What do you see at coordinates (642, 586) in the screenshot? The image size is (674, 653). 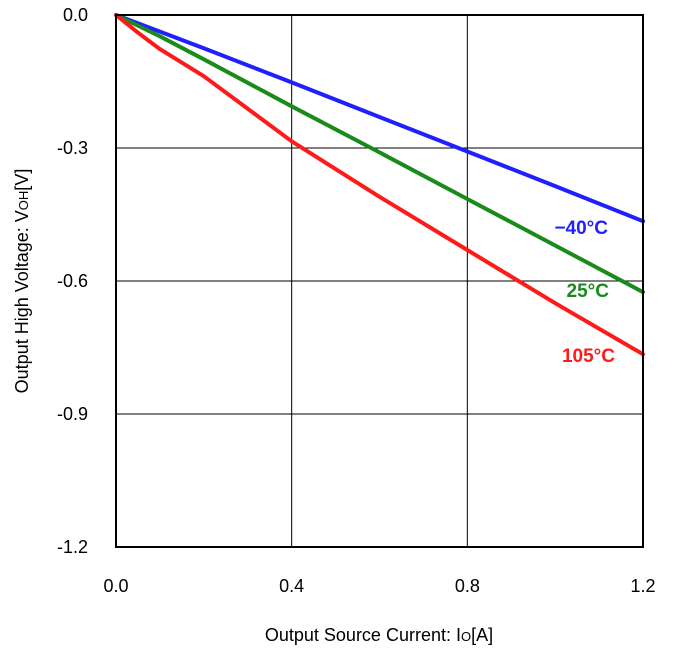 I see `x-tick-label: 1.2` at bounding box center [642, 586].